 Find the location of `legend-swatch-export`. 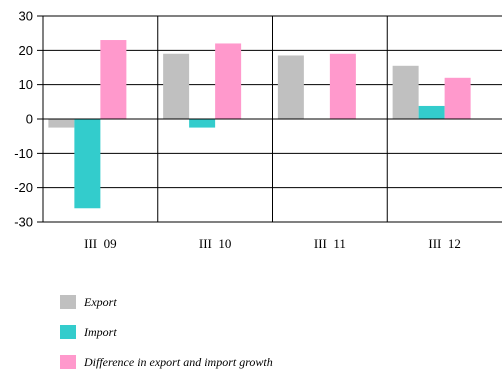

legend-swatch-export is located at coordinates (68, 302).